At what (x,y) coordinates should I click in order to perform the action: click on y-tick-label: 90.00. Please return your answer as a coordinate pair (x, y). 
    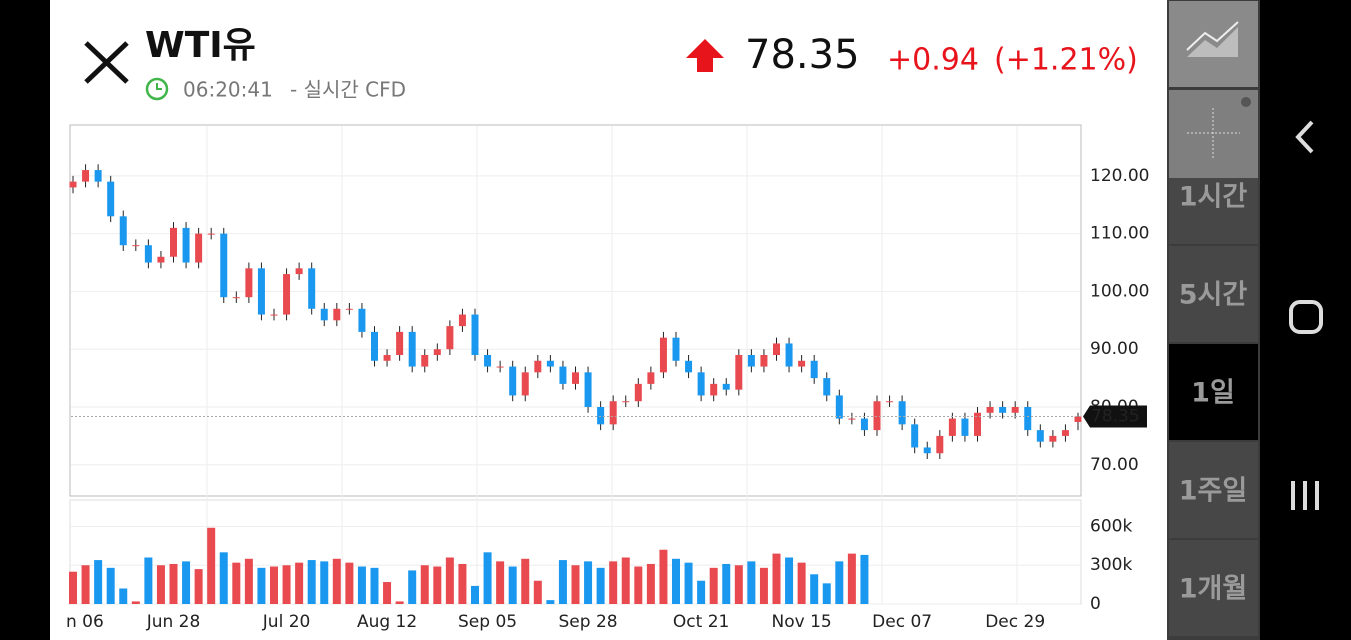
    Looking at the image, I should click on (1114, 349).